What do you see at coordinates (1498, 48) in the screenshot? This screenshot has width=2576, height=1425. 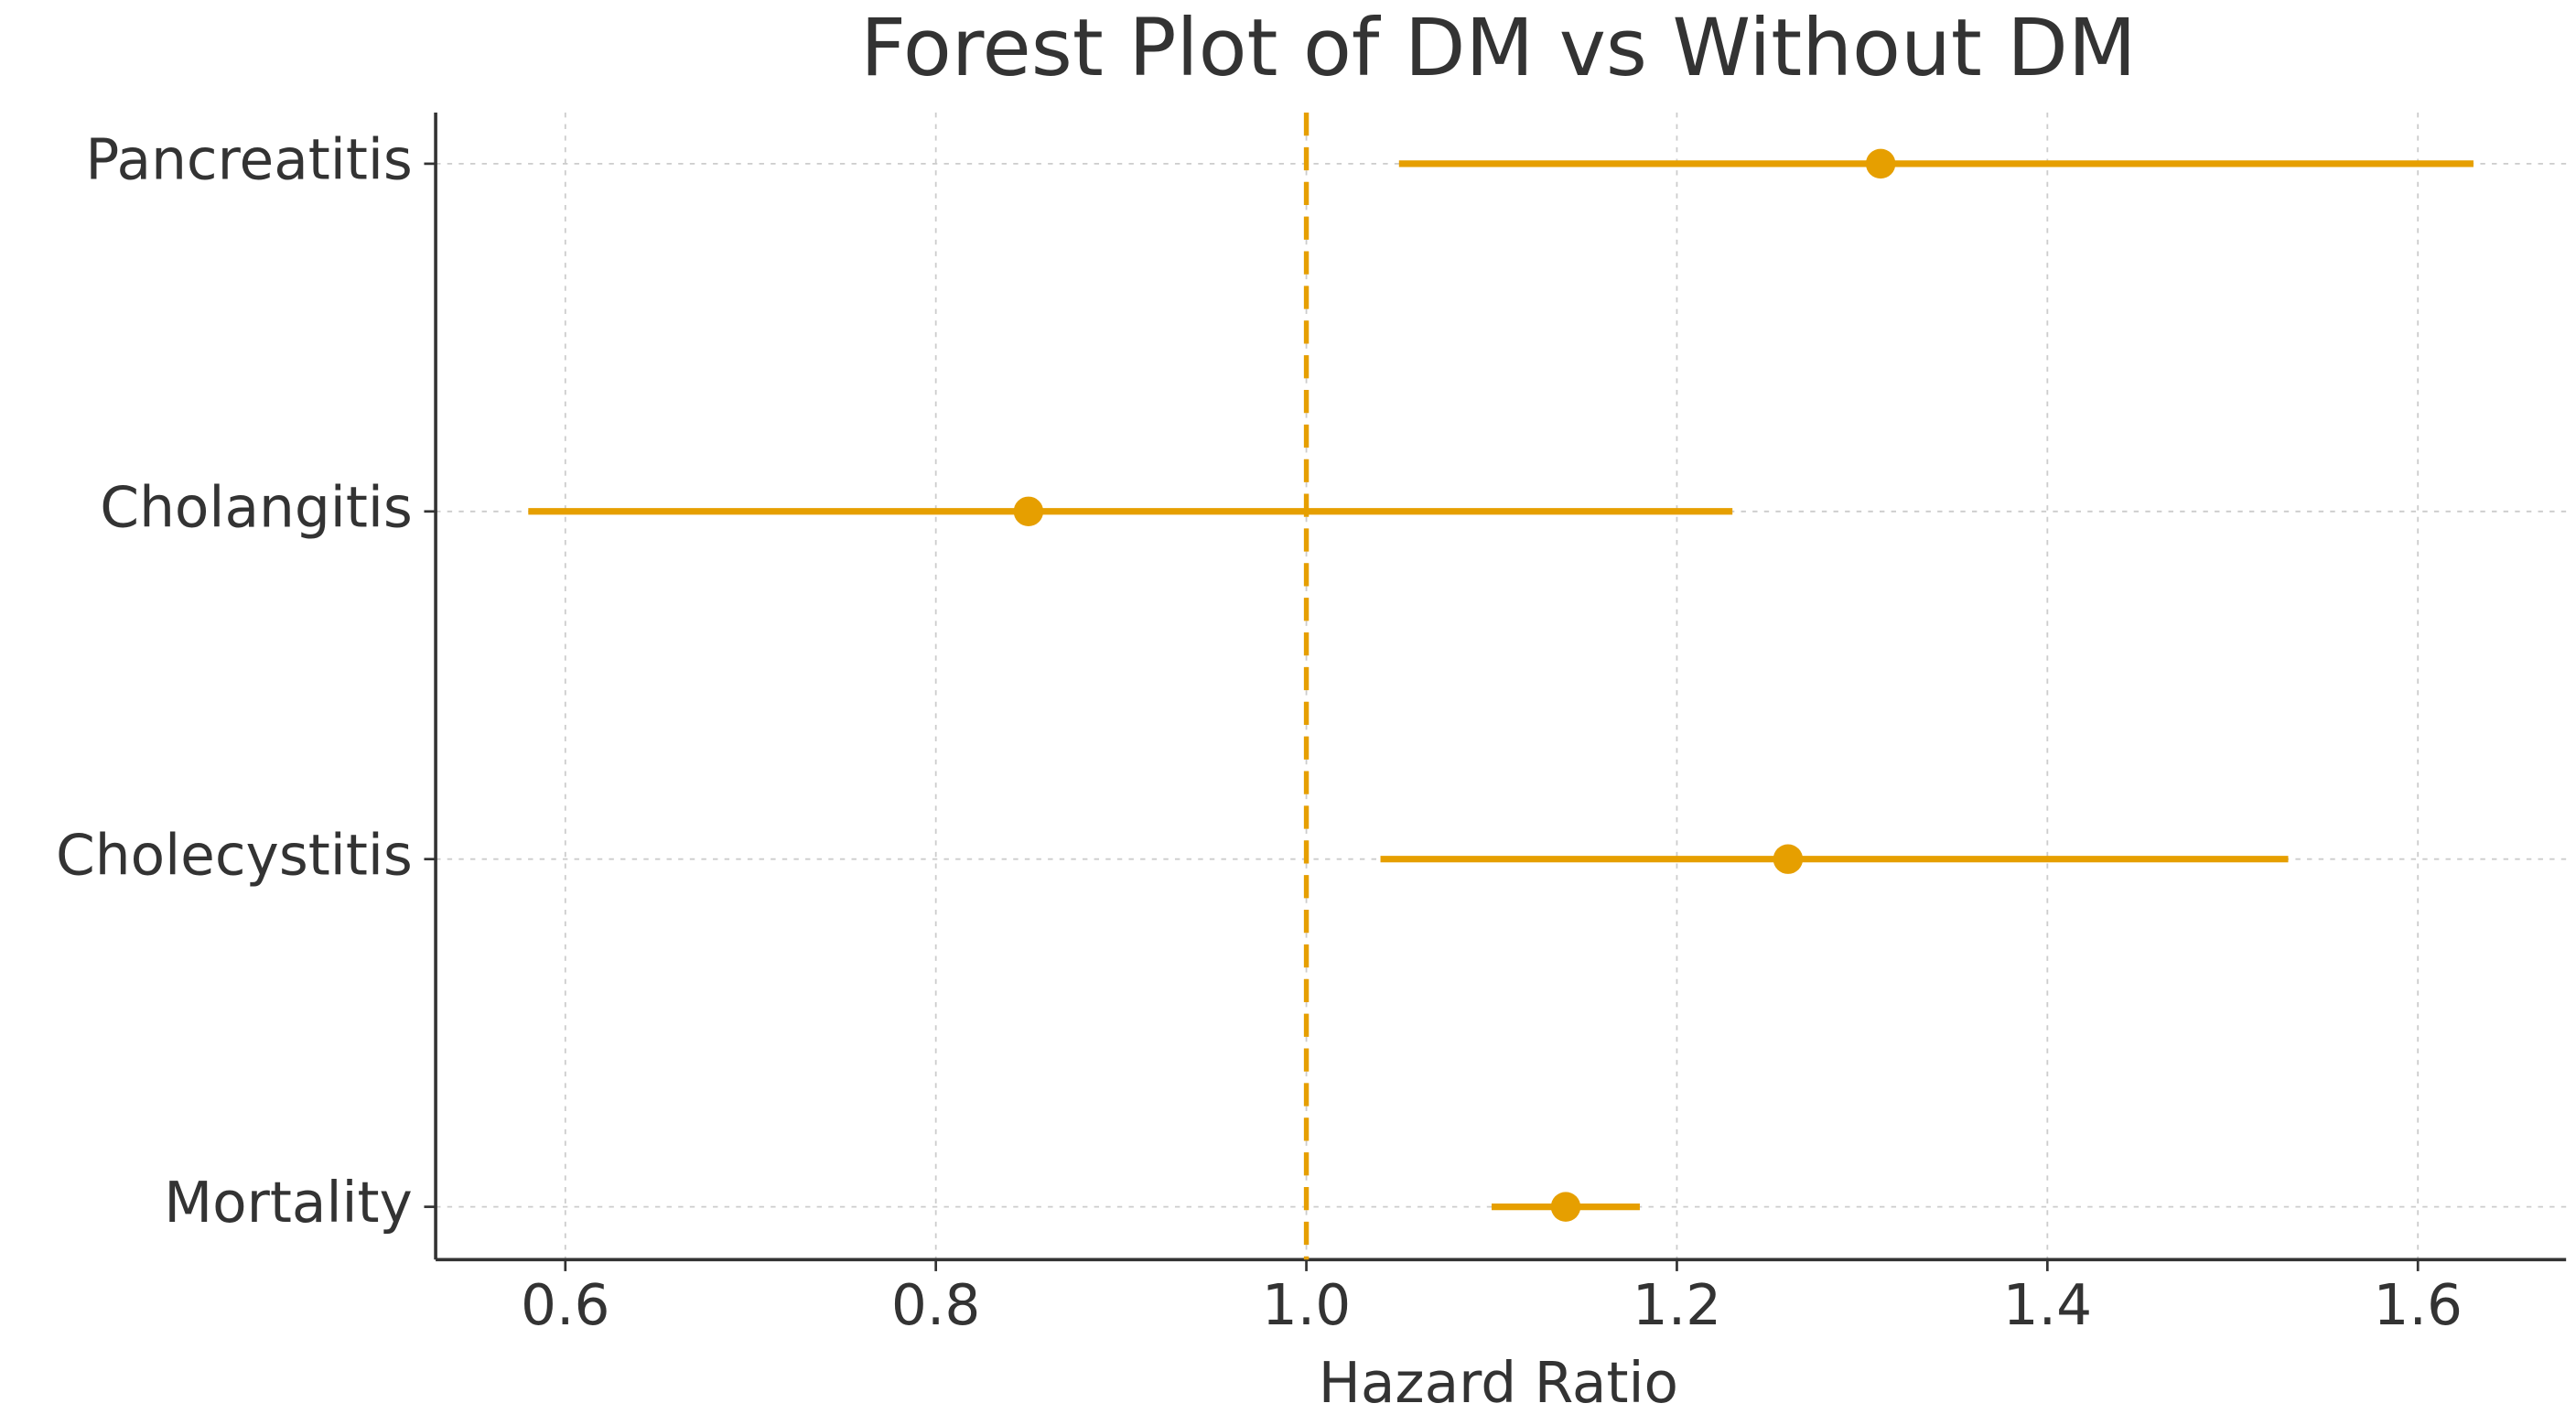 I see `chart-title: Forest Plot of DM vs Without DM` at bounding box center [1498, 48].